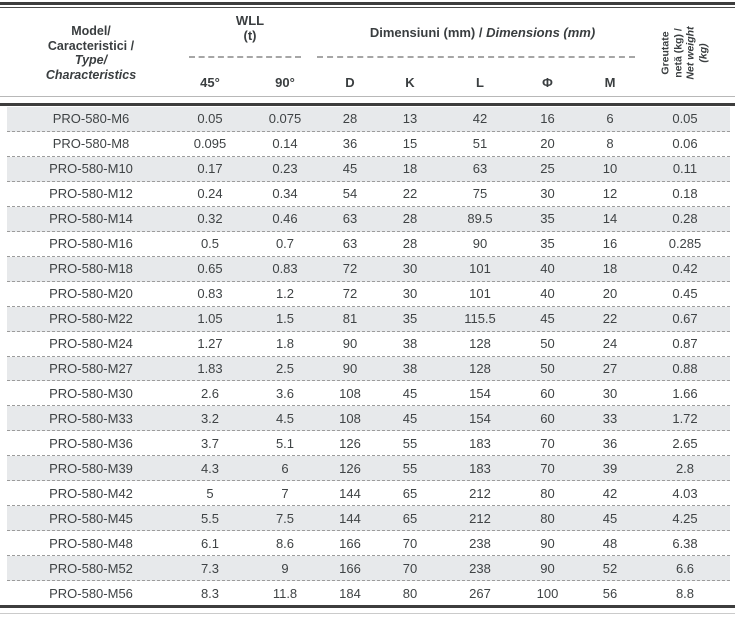 This screenshot has width=735, height=617. I want to click on value-cell: 4.03, so click(685, 493).